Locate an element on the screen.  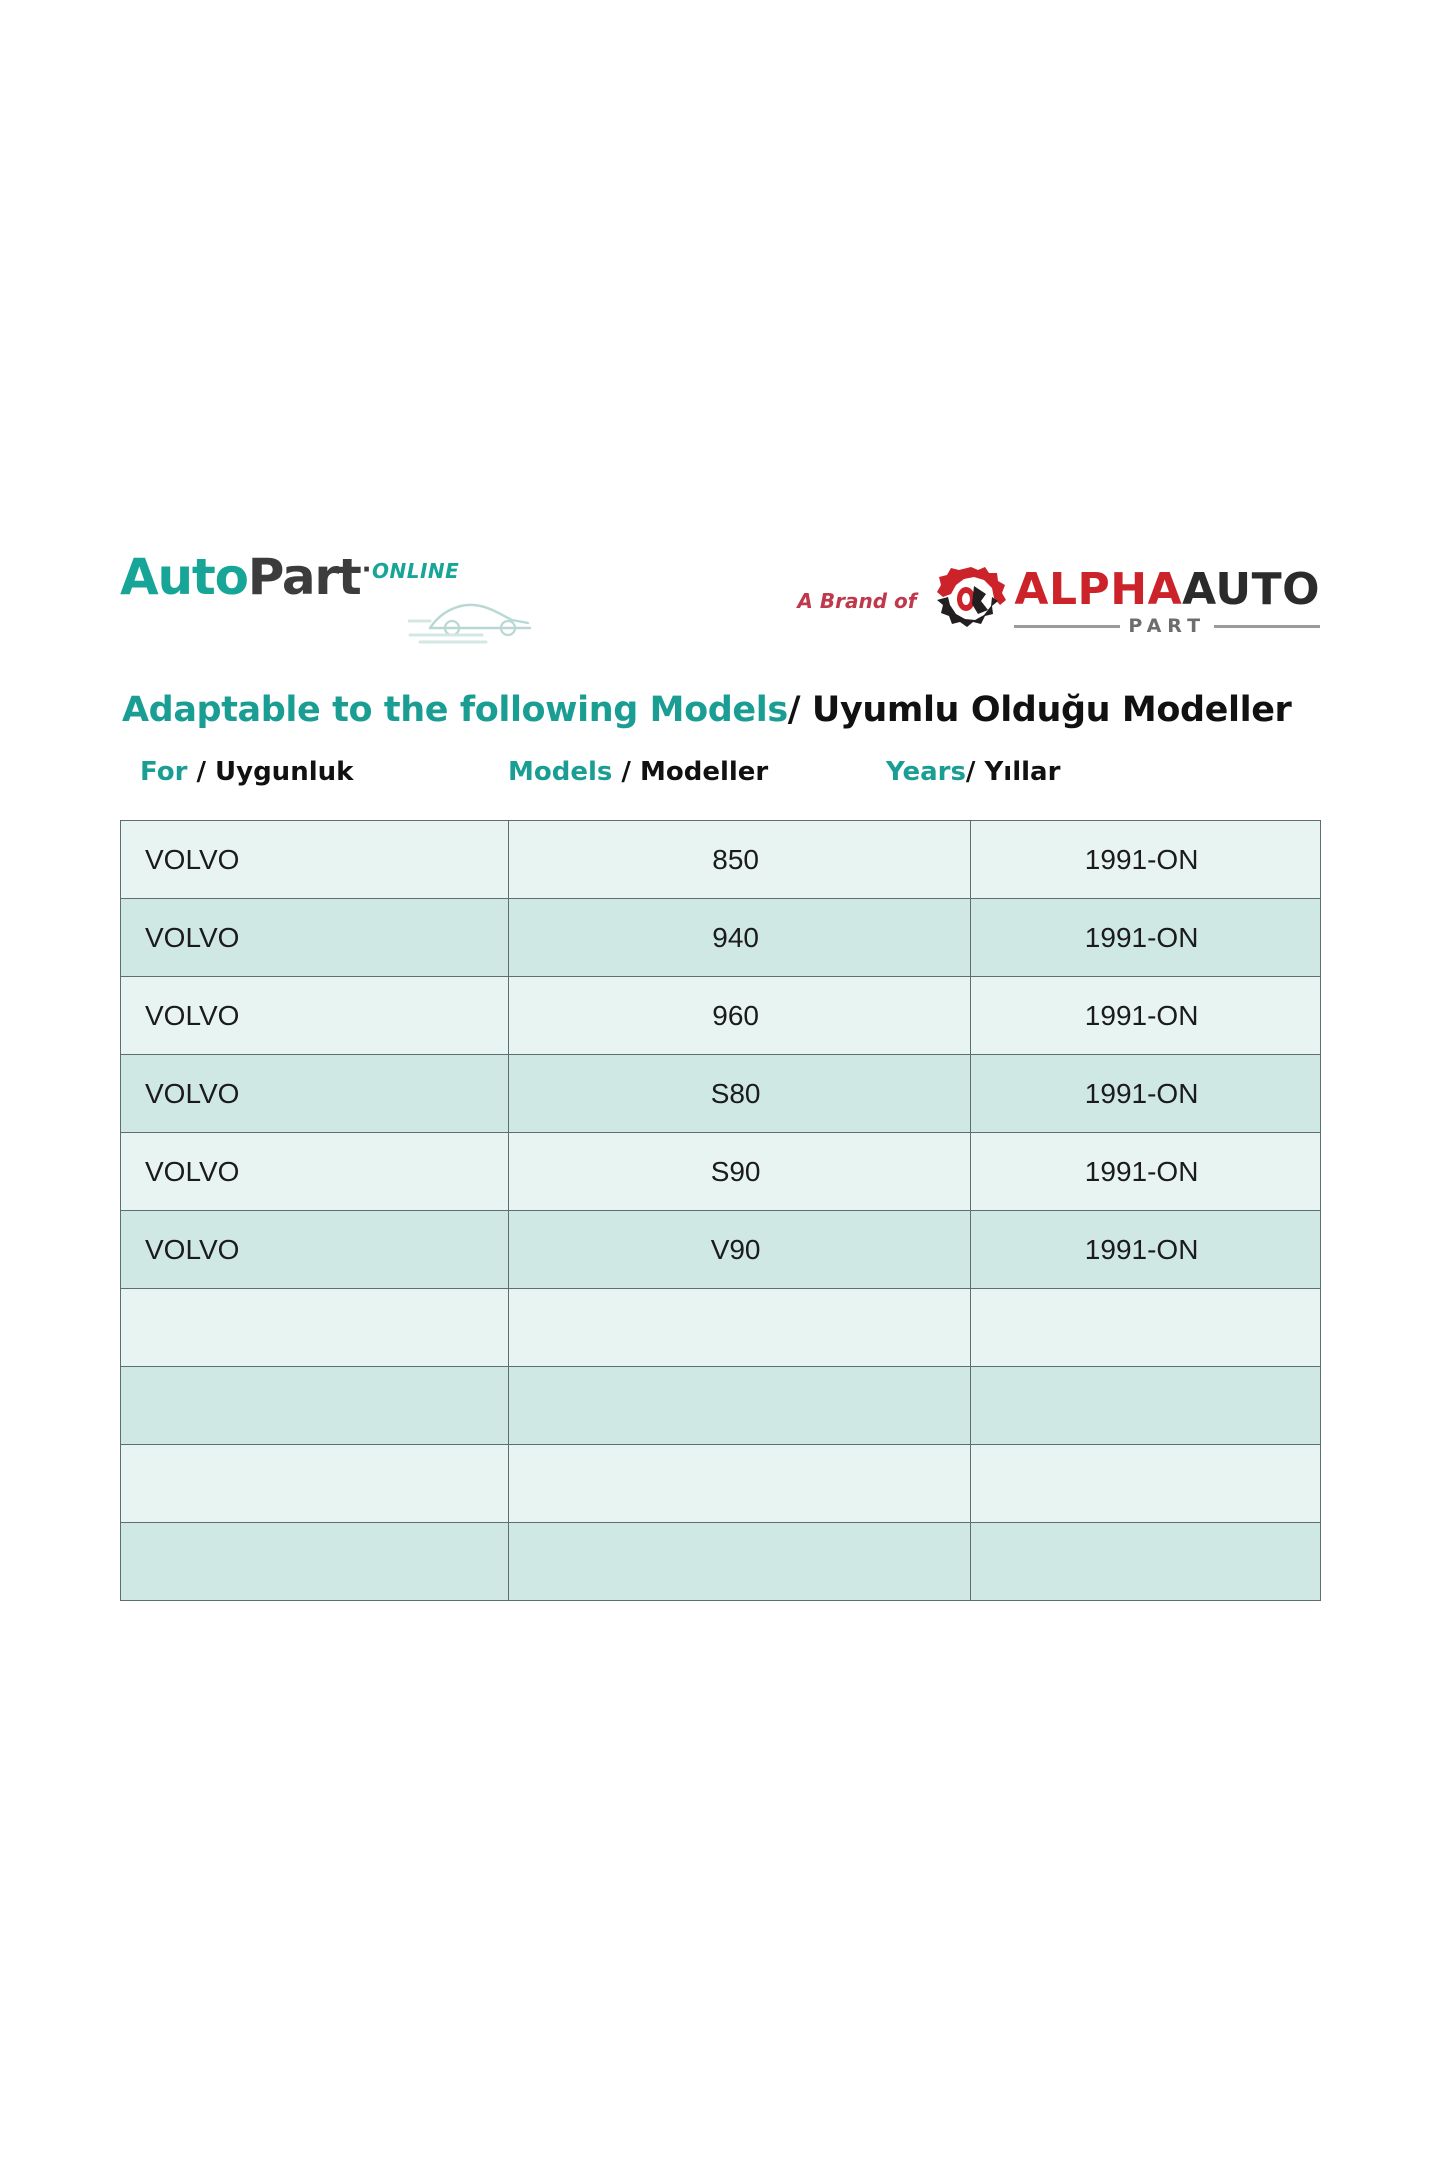
alpha-word-auto: AUTO is located at coordinates (1251, 589).